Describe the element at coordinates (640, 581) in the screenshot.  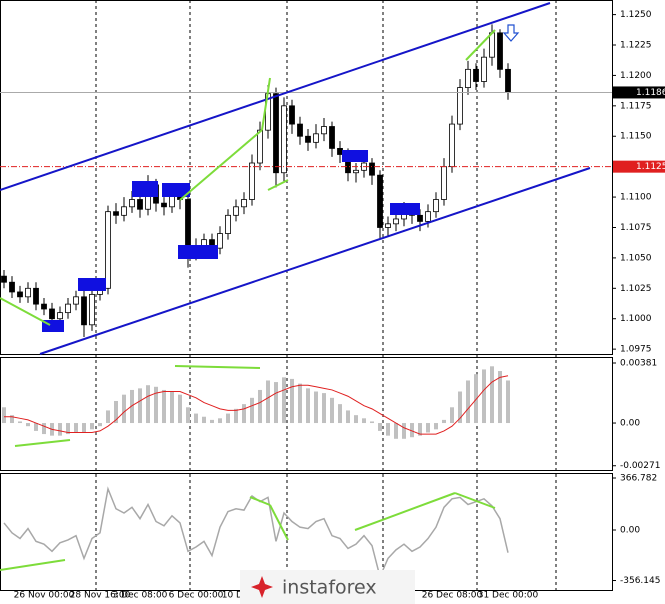
I see `y-tick-label: -356.145` at that location.